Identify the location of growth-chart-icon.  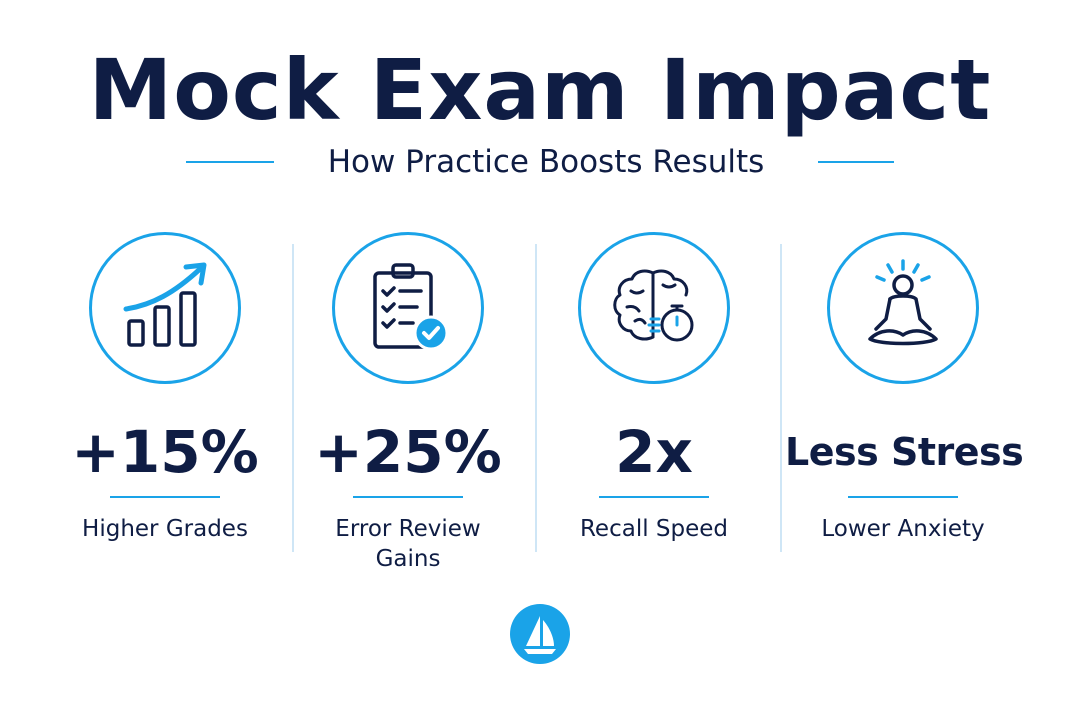
(165, 308).